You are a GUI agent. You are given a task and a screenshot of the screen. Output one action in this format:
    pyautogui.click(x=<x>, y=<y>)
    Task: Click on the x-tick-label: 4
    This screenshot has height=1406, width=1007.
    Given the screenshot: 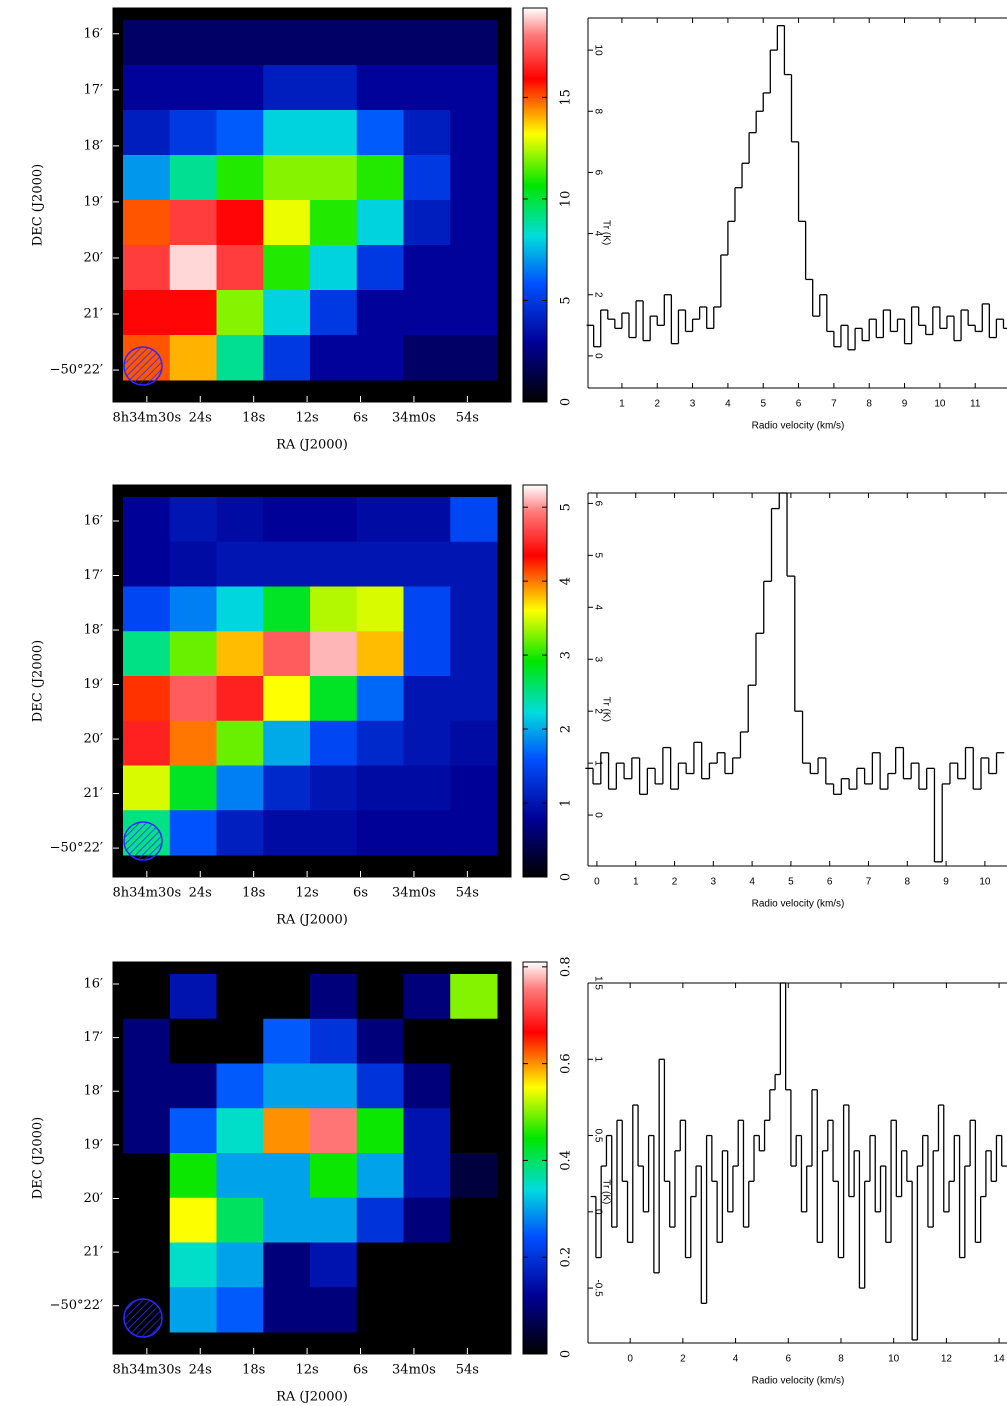 What is the action you would take?
    pyautogui.click(x=728, y=404)
    